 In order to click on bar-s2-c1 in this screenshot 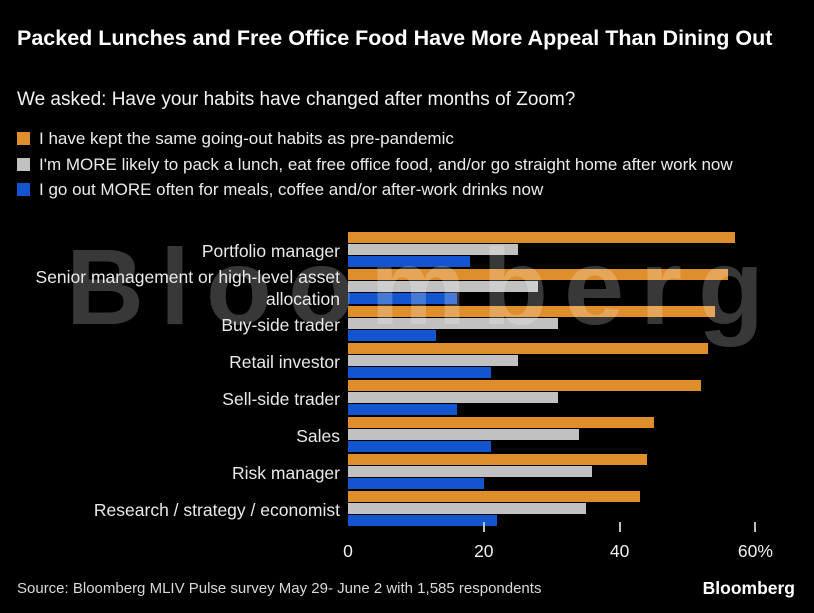, I will do `click(402, 298)`.